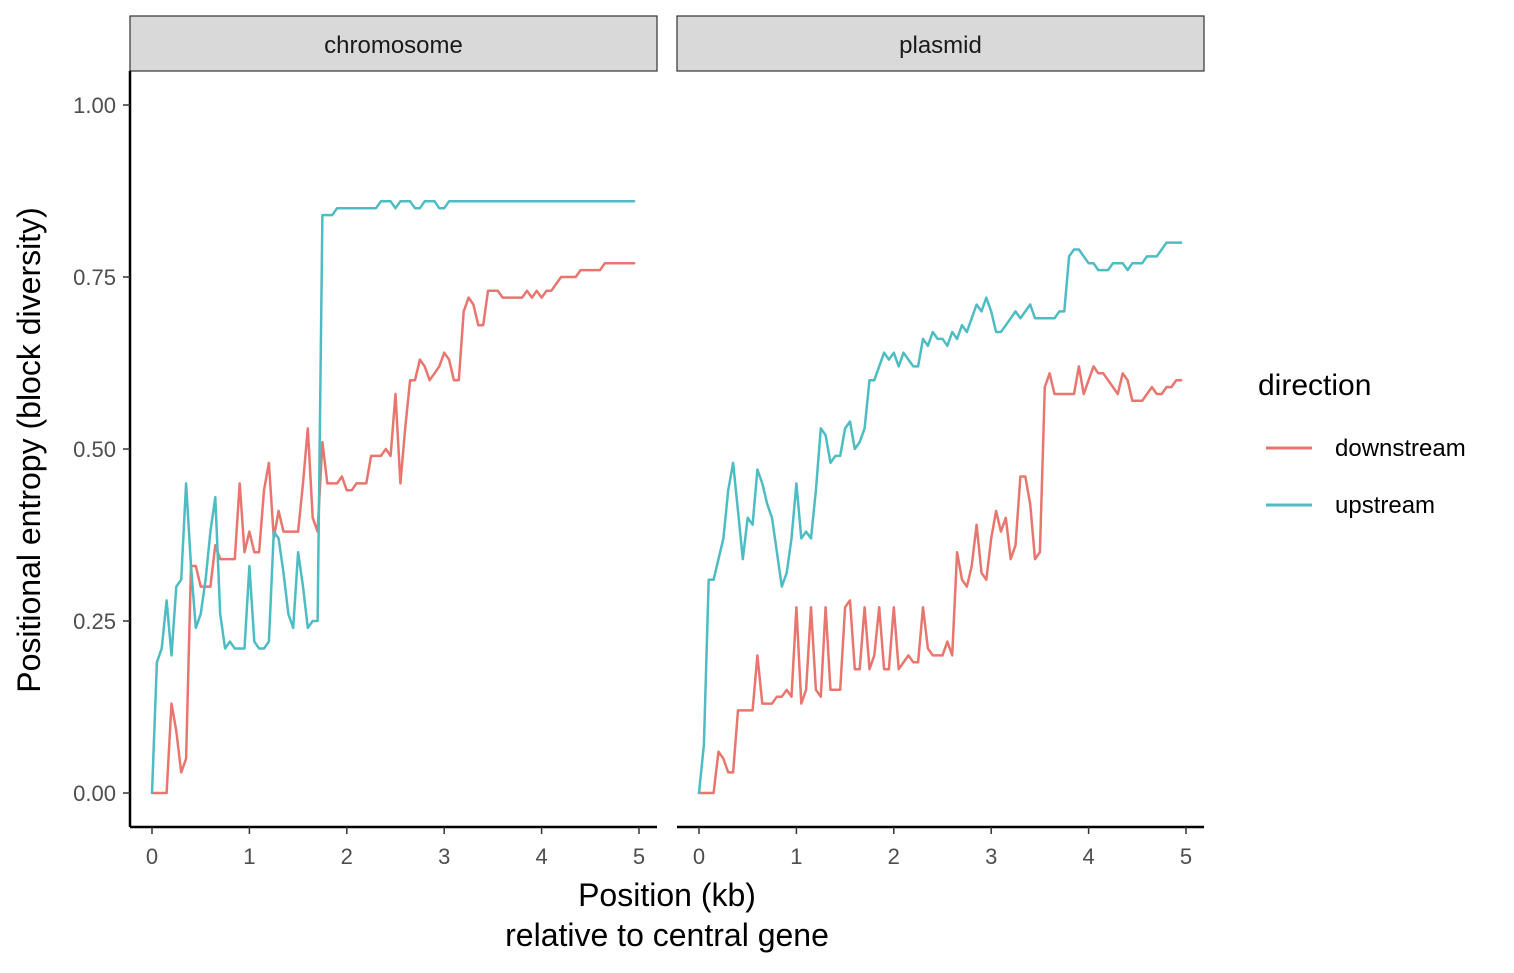 The image size is (1514, 973). Describe the element at coordinates (347, 856) in the screenshot. I see `x-tick-label-chromosome-2: 2` at that location.